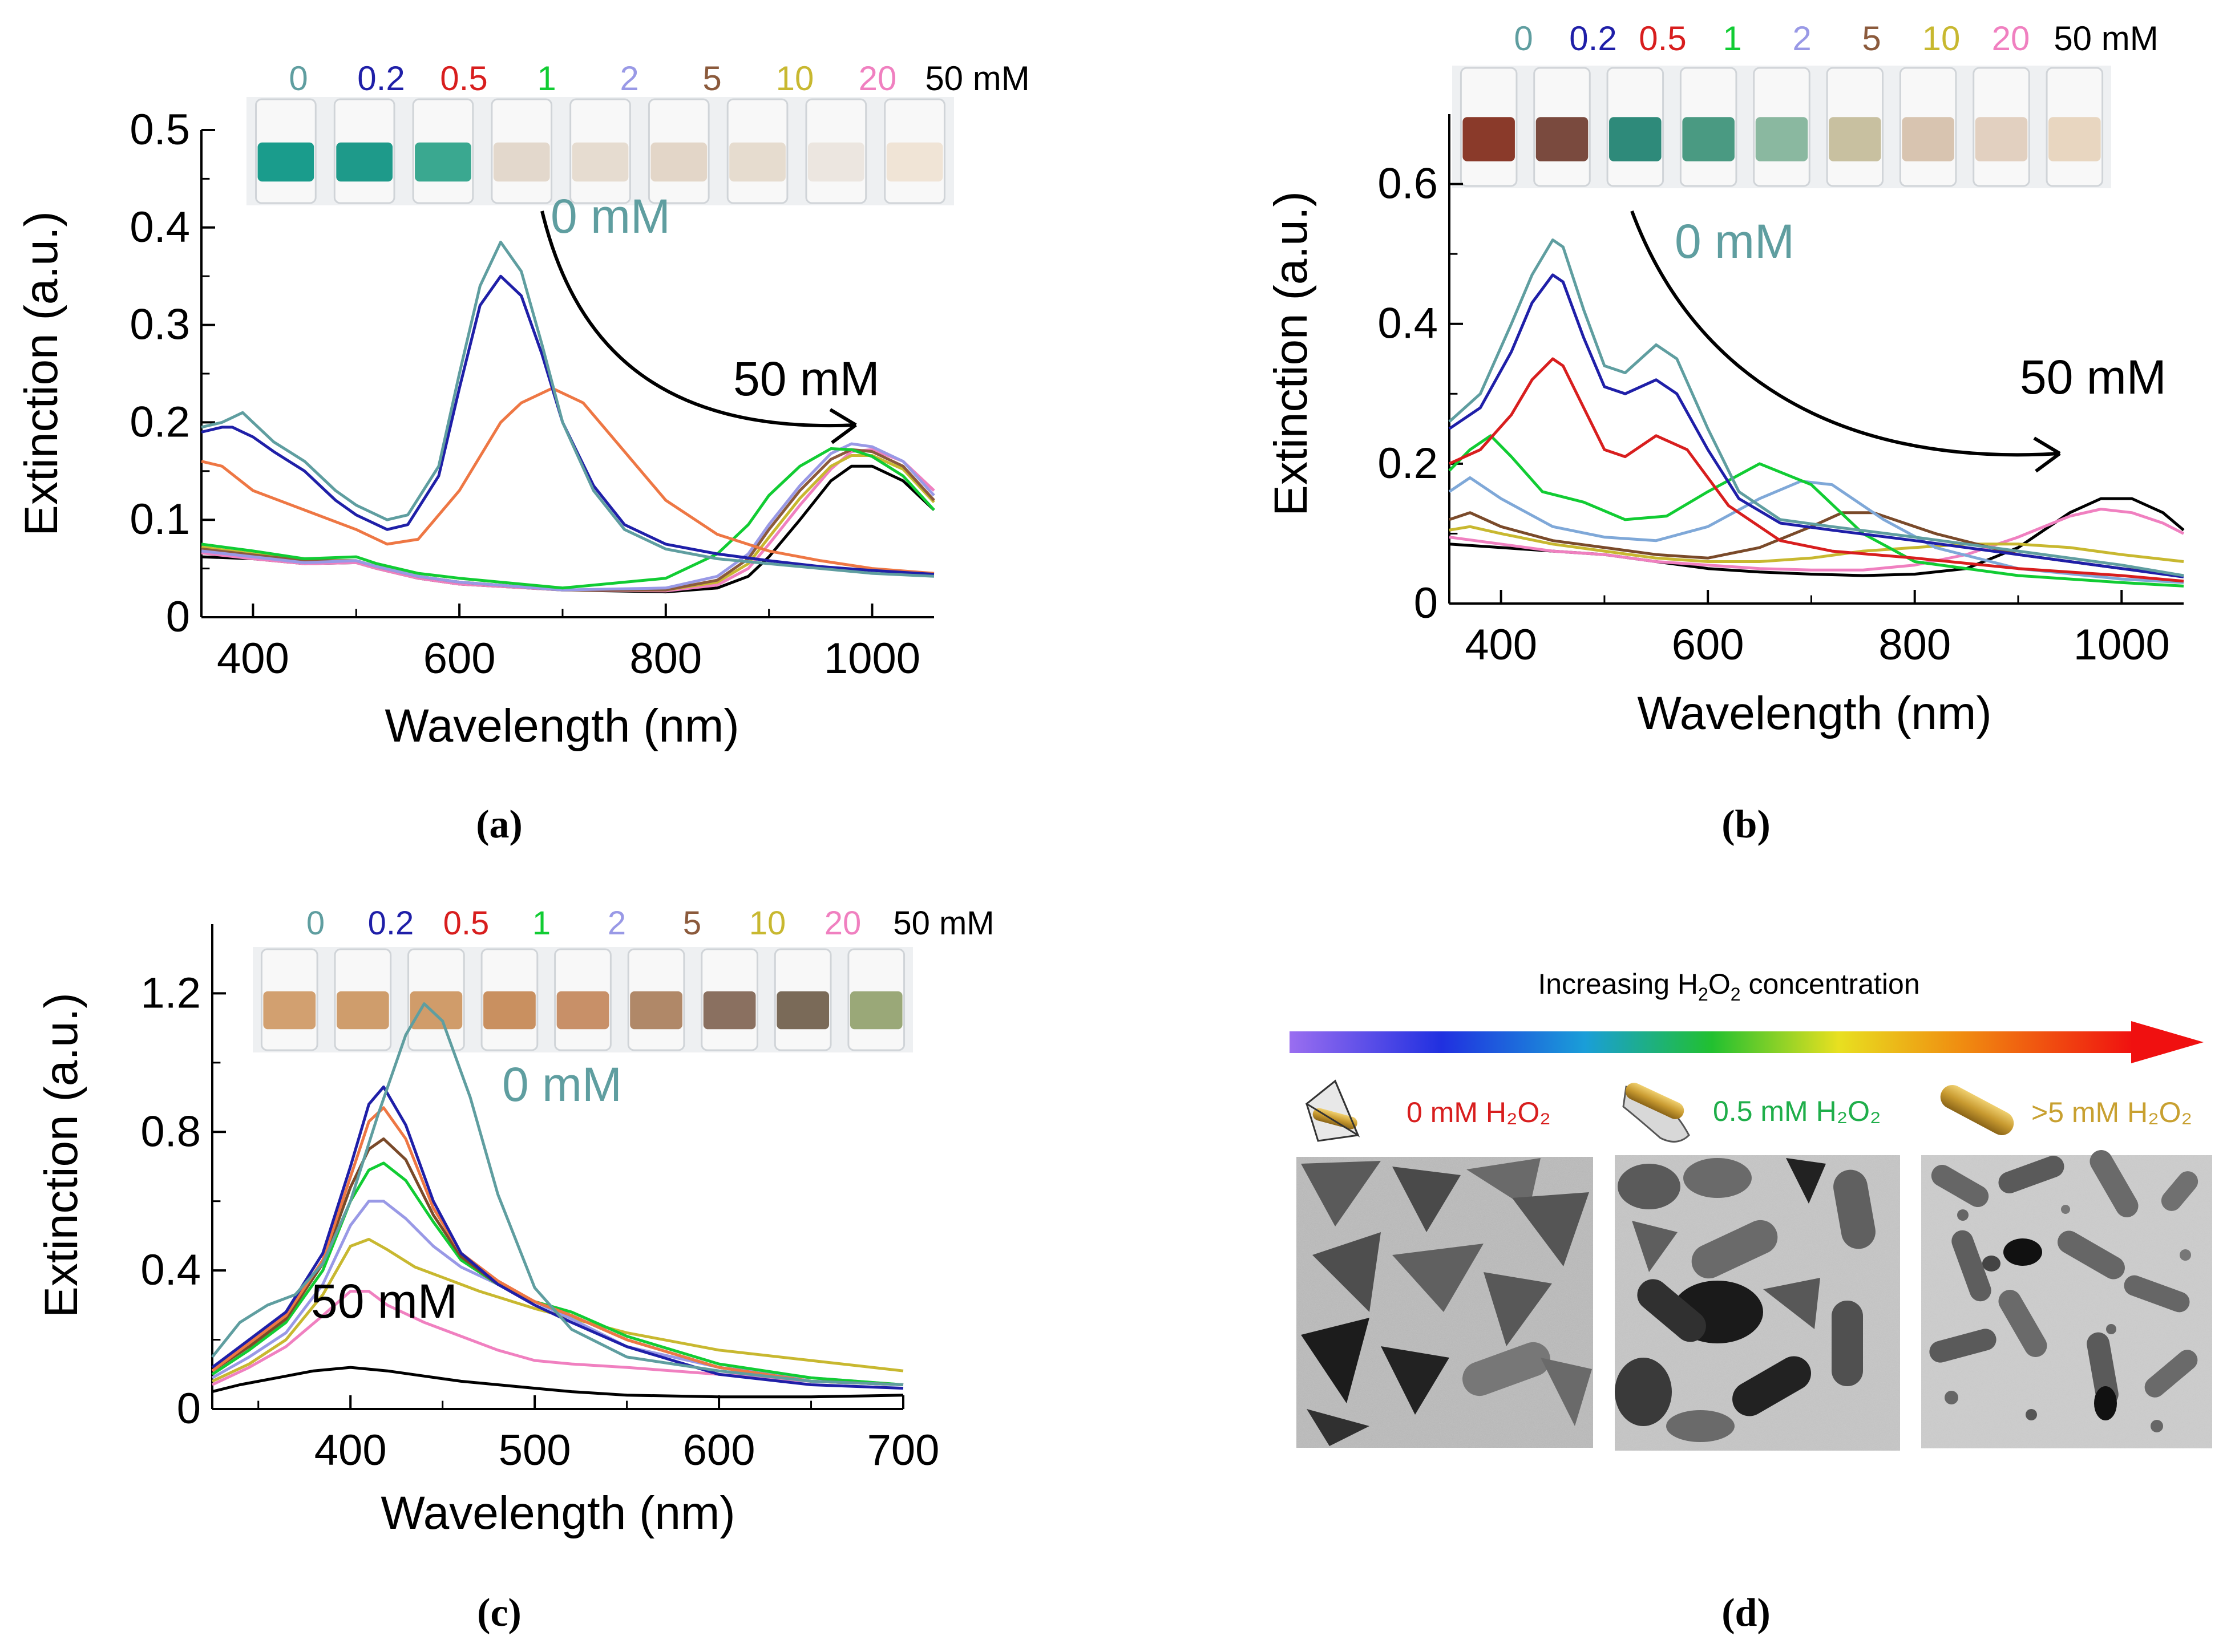 Image resolution: width=2235 pixels, height=1652 pixels. I want to click on annot-start-b: 0 mM, so click(1735, 241).